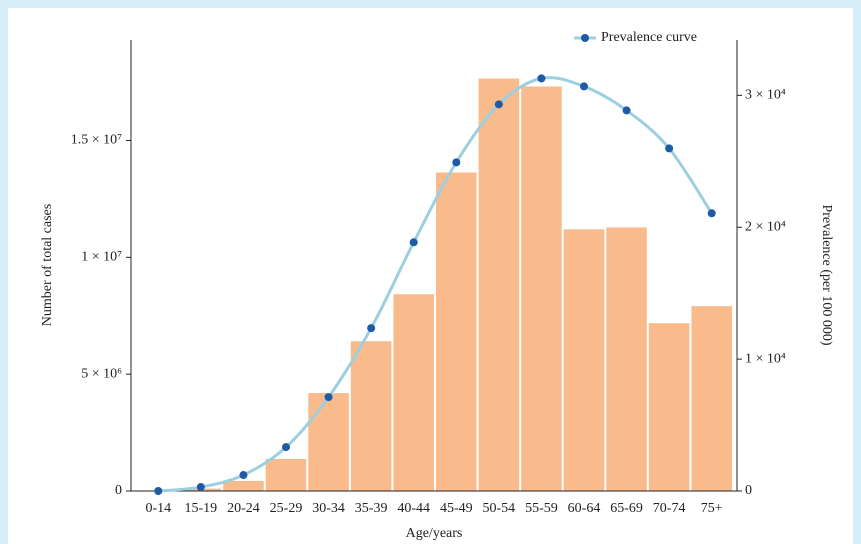  Describe the element at coordinates (328, 508) in the screenshot. I see `x-tick-label: 30-34` at that location.